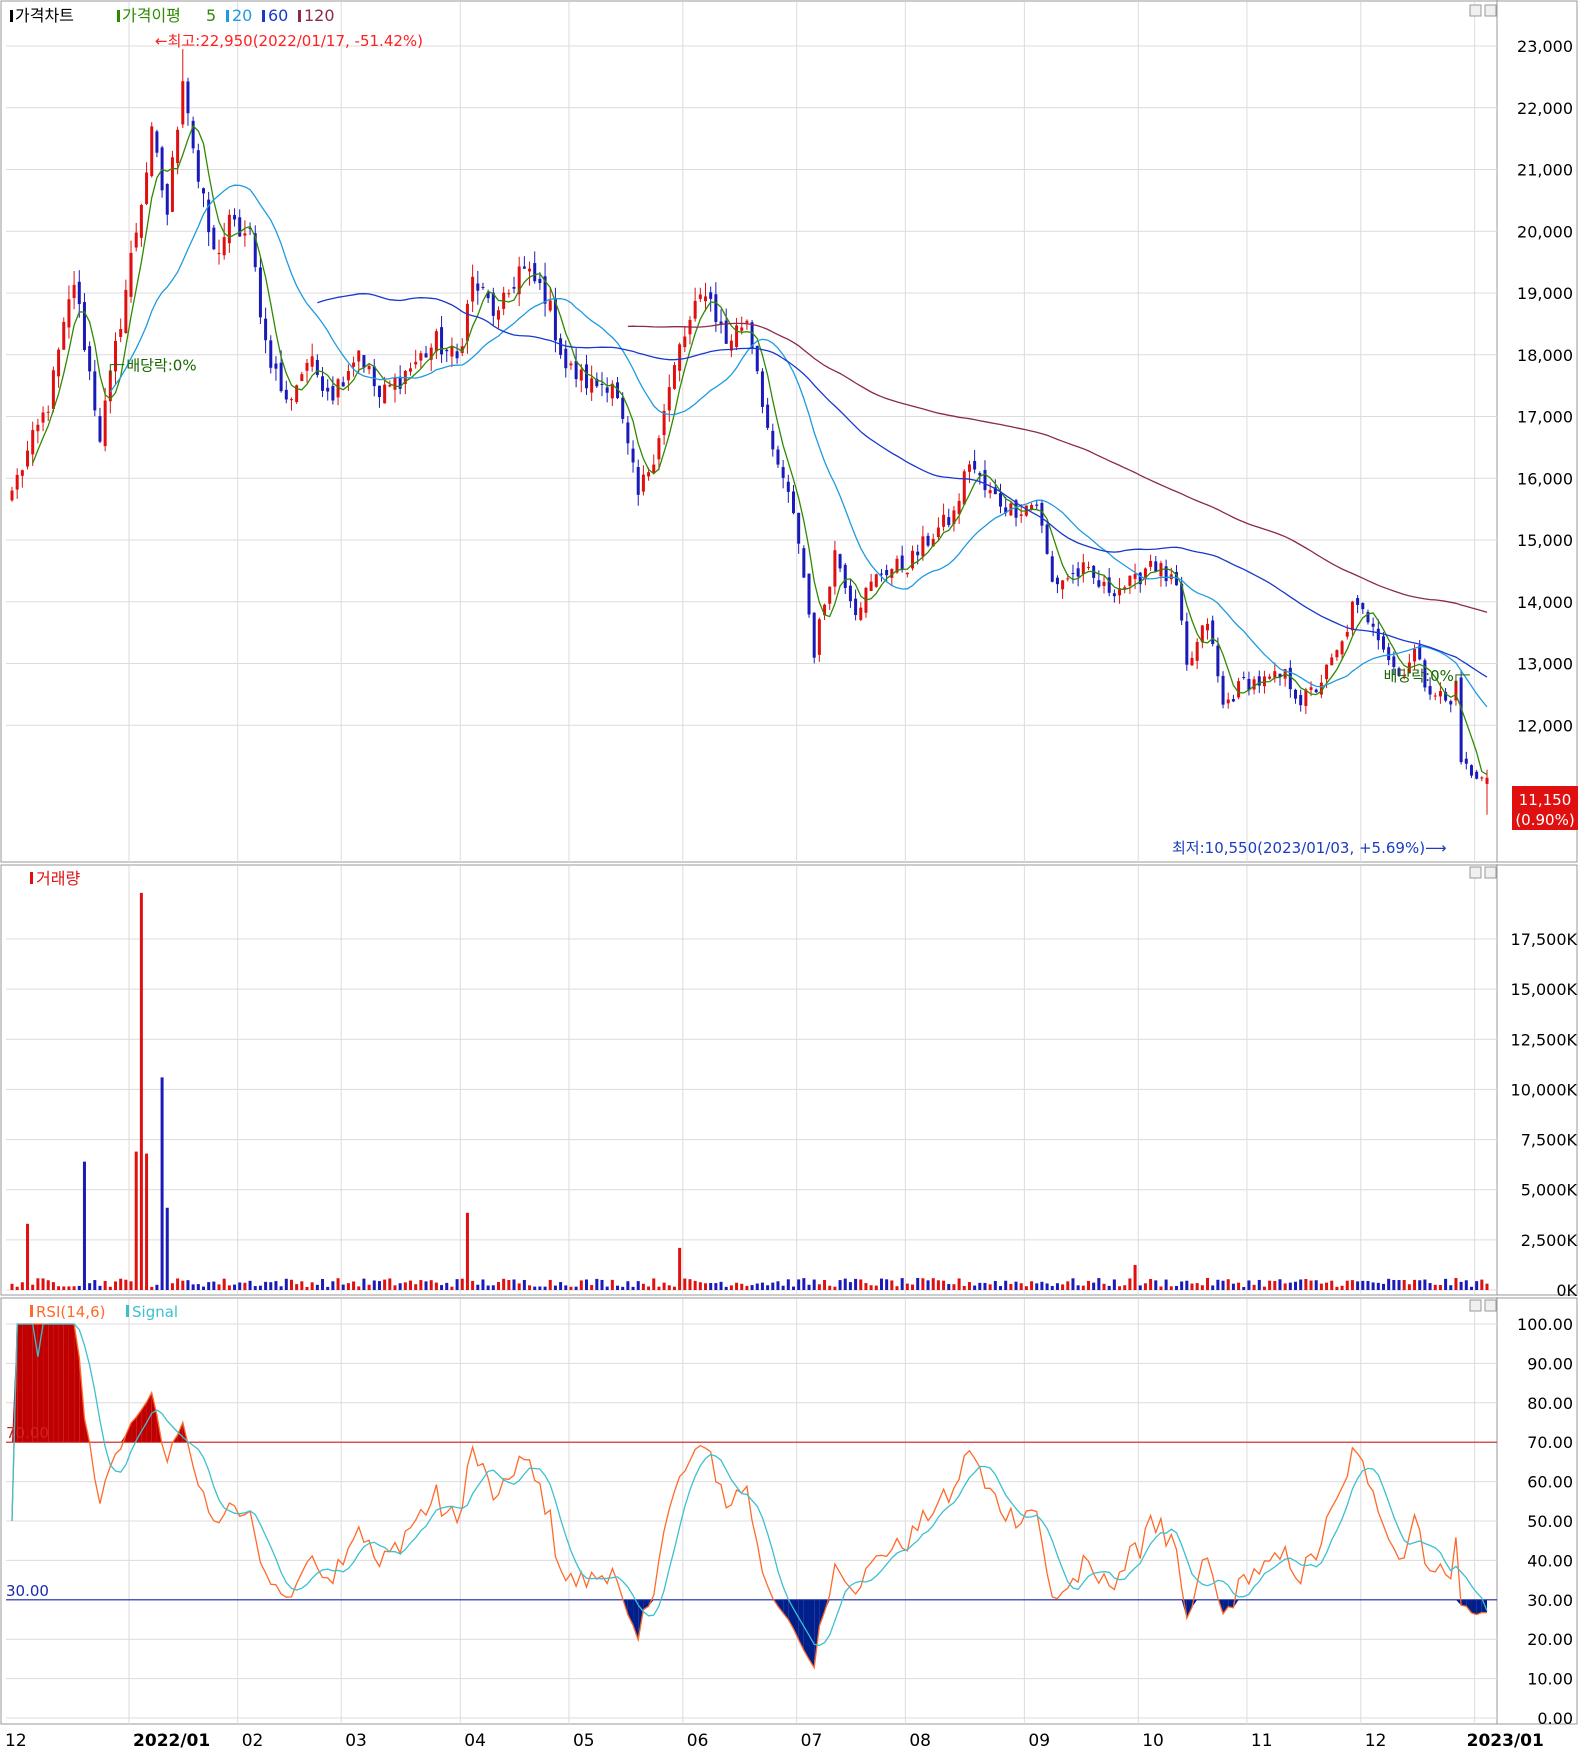 This screenshot has height=1753, width=1579. What do you see at coordinates (227, 16) in the screenshot?
I see `legend-marker` at bounding box center [227, 16].